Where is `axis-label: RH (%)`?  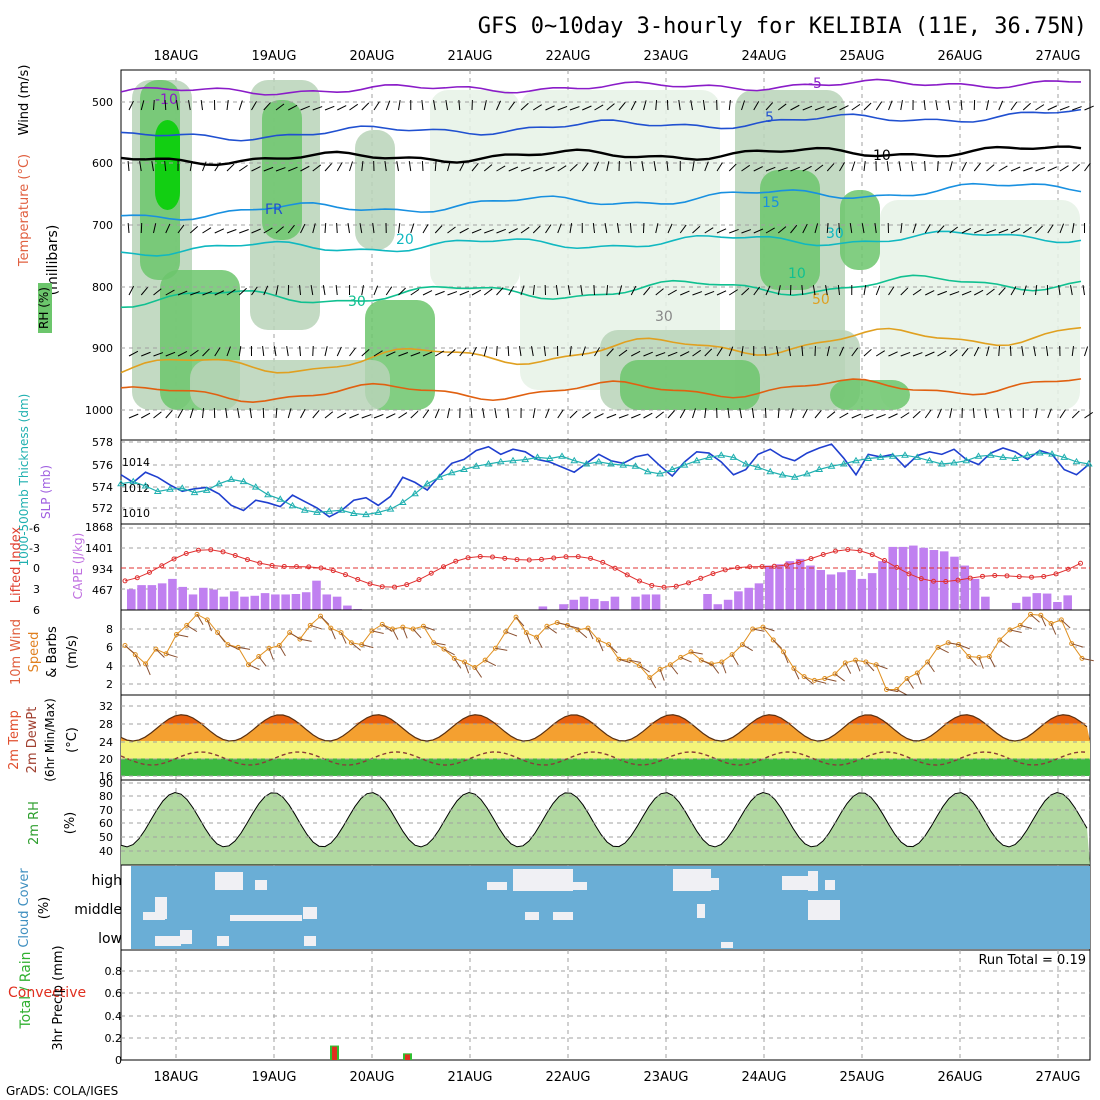
axis-label: RH (%) is located at coordinates (44, 308).